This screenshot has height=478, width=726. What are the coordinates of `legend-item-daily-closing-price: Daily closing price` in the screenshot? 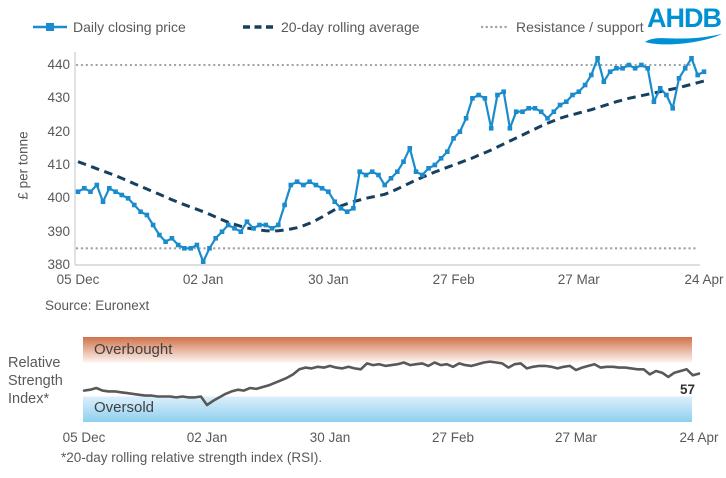 It's located at (109, 27).